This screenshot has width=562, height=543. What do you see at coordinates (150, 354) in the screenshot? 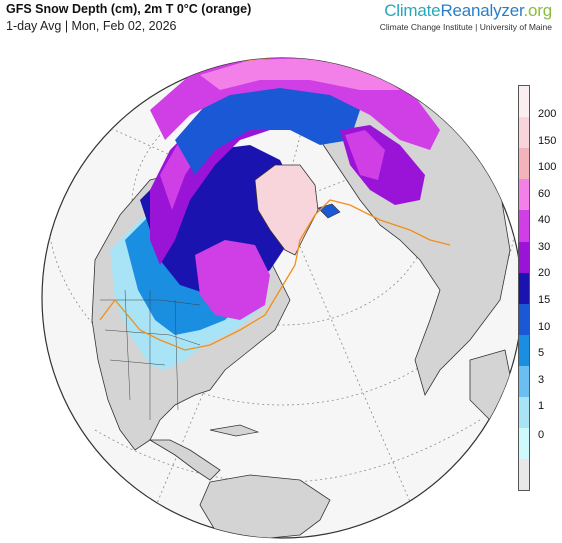
I see `us-state-borders` at bounding box center [150, 354].